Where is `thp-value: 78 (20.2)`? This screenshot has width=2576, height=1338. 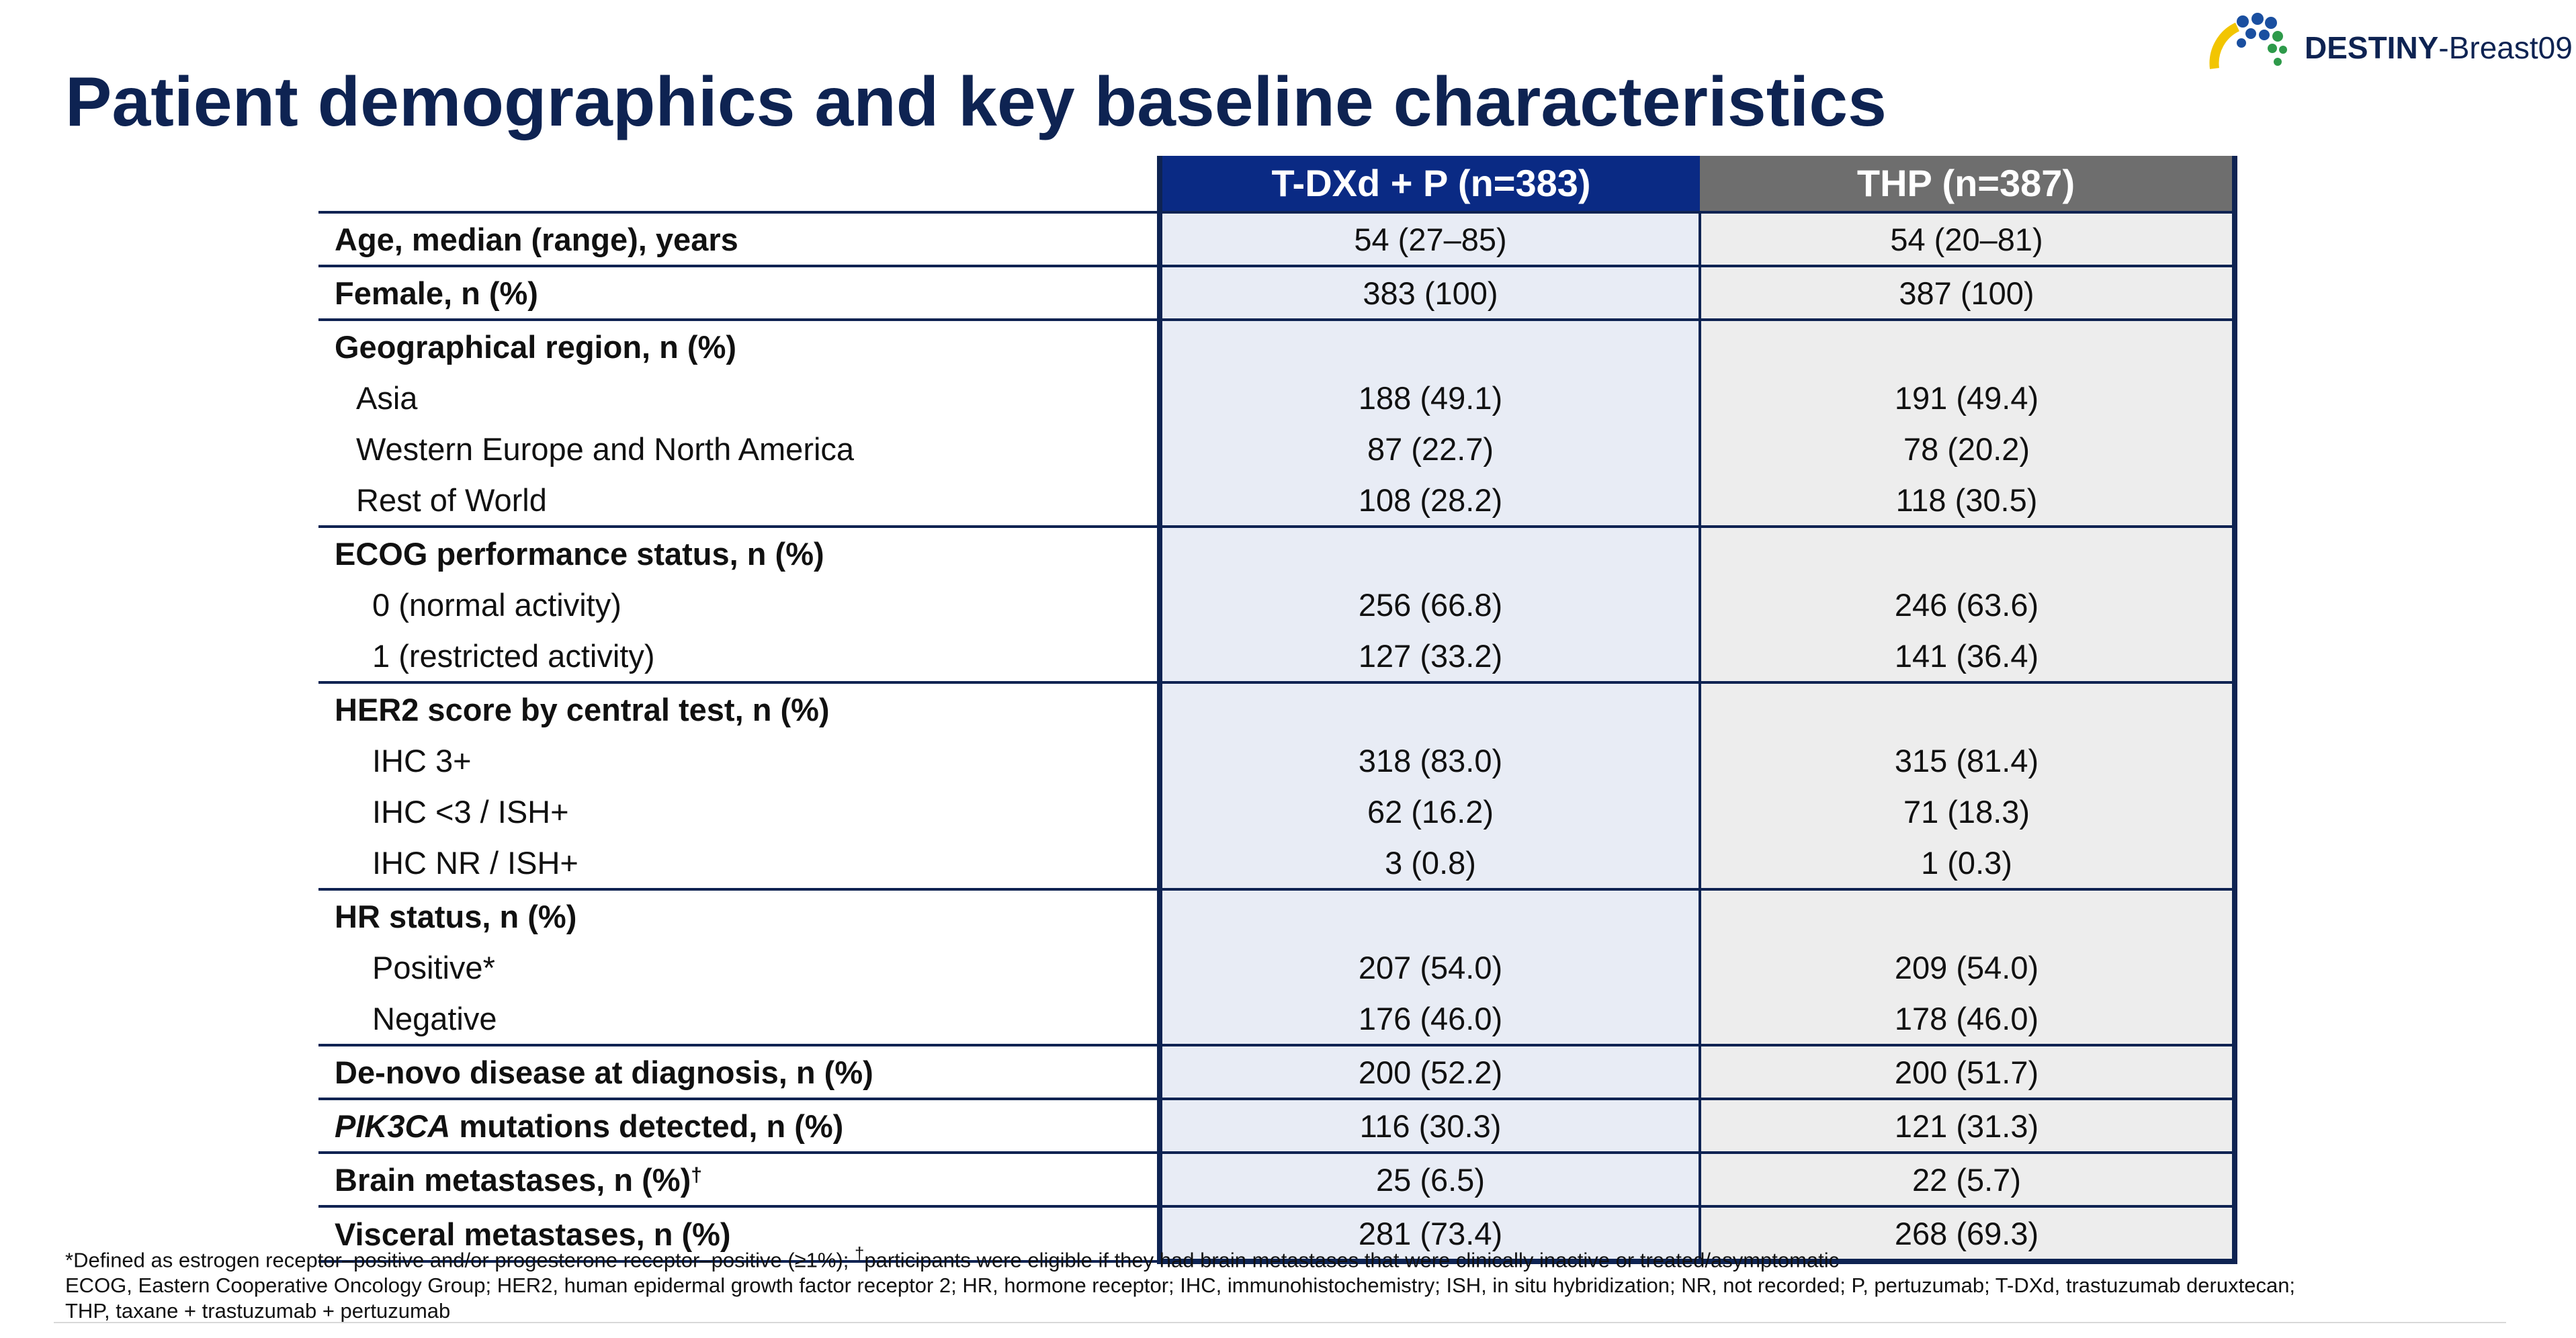 thp-value: 78 (20.2) is located at coordinates (1968, 449).